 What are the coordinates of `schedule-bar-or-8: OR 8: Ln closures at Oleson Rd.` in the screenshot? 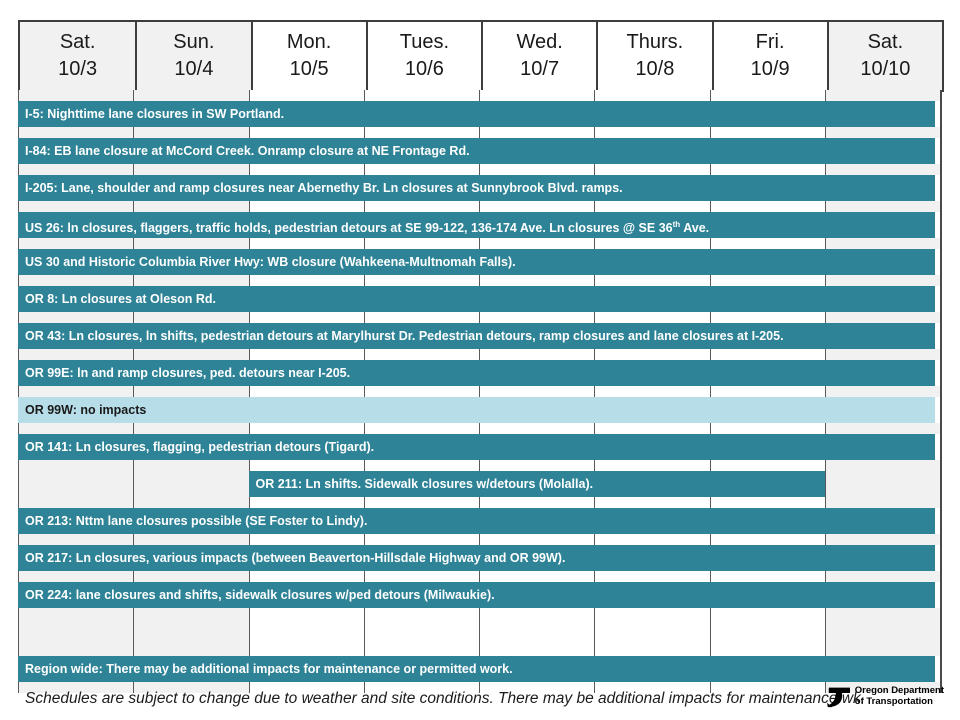 It's located at (476, 299).